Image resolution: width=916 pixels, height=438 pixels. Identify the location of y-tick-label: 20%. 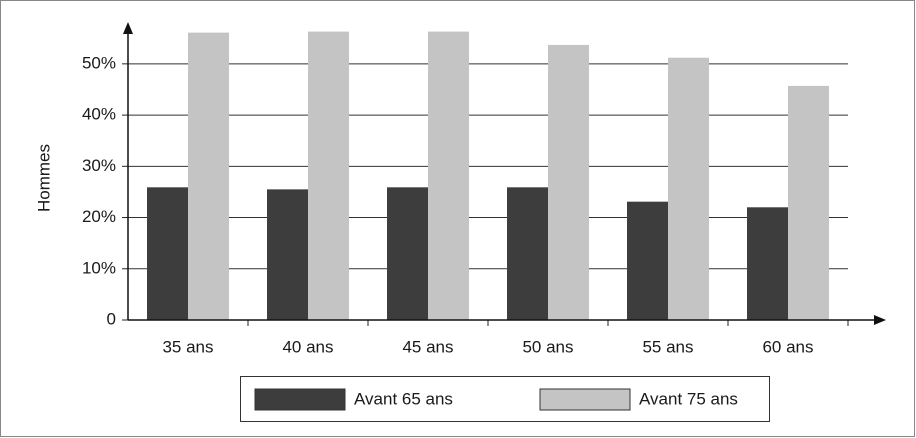
(99, 216).